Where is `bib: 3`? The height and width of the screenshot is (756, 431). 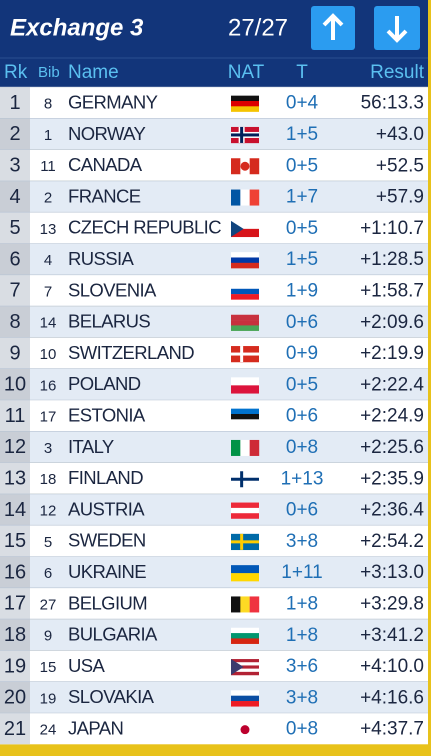
bib: 3 is located at coordinates (48, 448).